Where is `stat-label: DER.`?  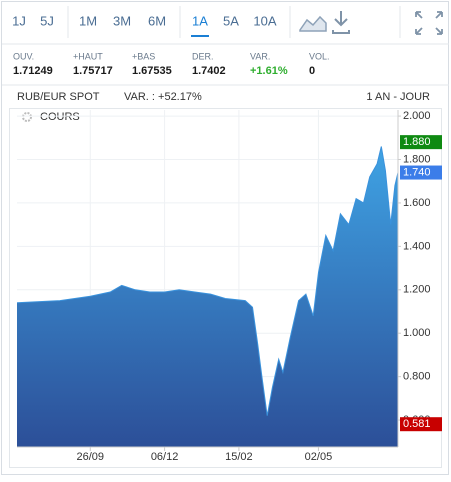
stat-label: DER. is located at coordinates (203, 56).